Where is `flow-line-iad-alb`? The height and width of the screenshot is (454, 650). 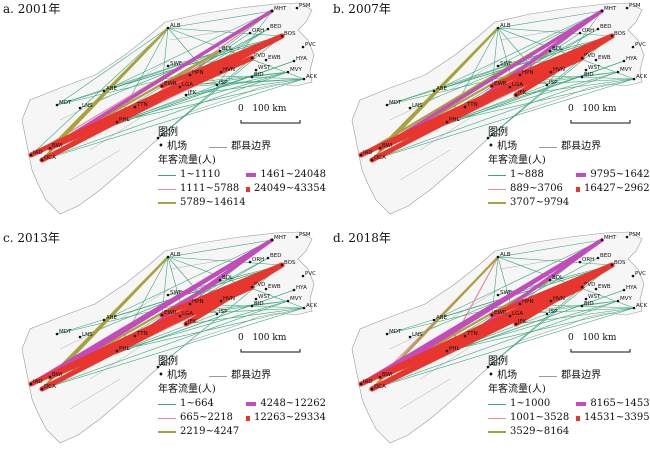 flow-line-iad-alb is located at coordinates (99, 91).